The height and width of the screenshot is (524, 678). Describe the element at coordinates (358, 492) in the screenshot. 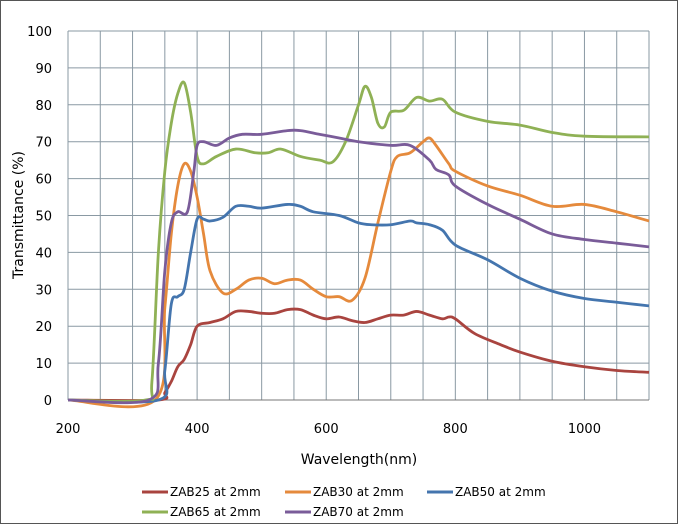

I see `legend-label: ZAB30 at 2mm` at that location.